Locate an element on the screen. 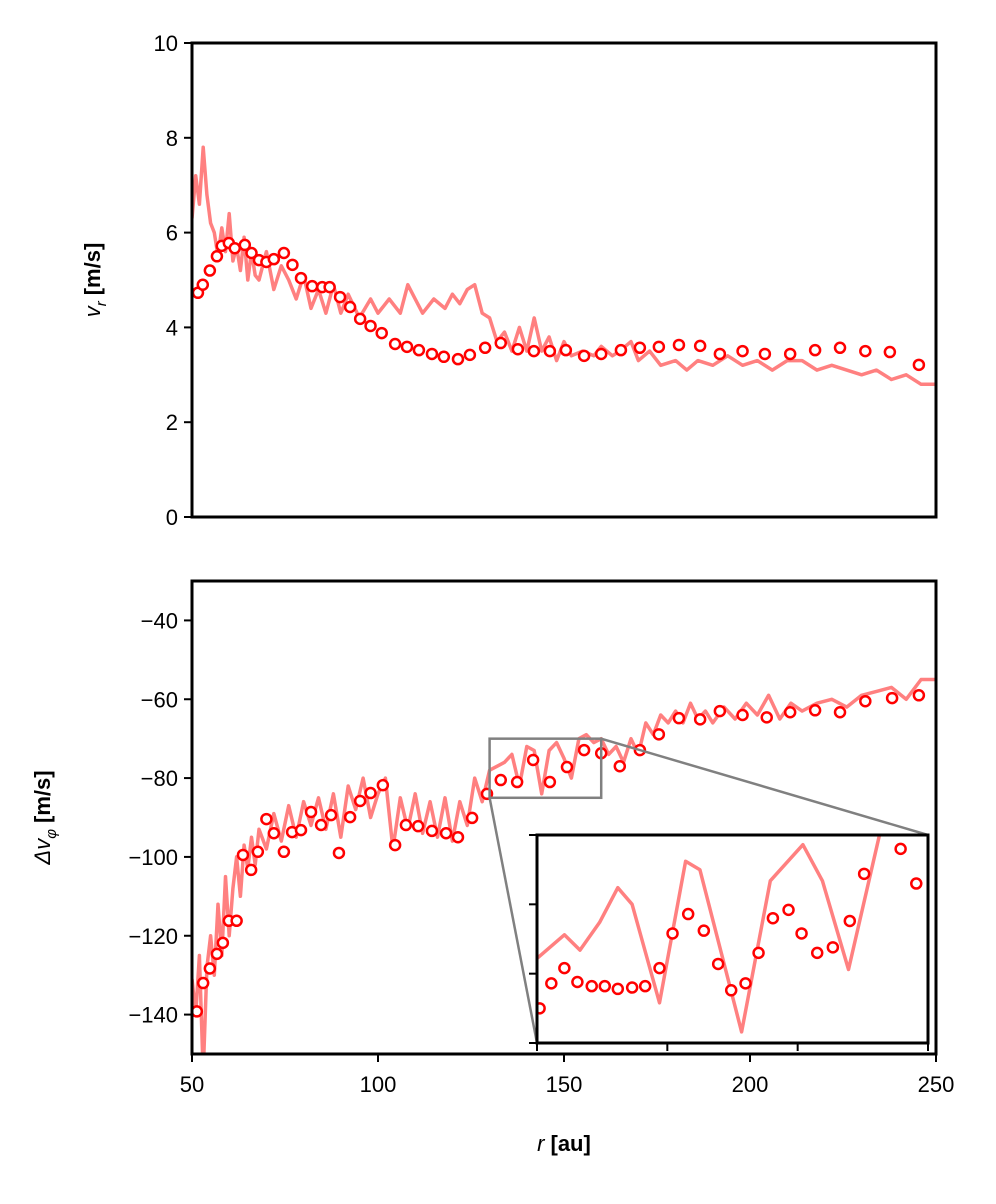  y-axis-label: vr [m/s] is located at coordinates (95, 280).